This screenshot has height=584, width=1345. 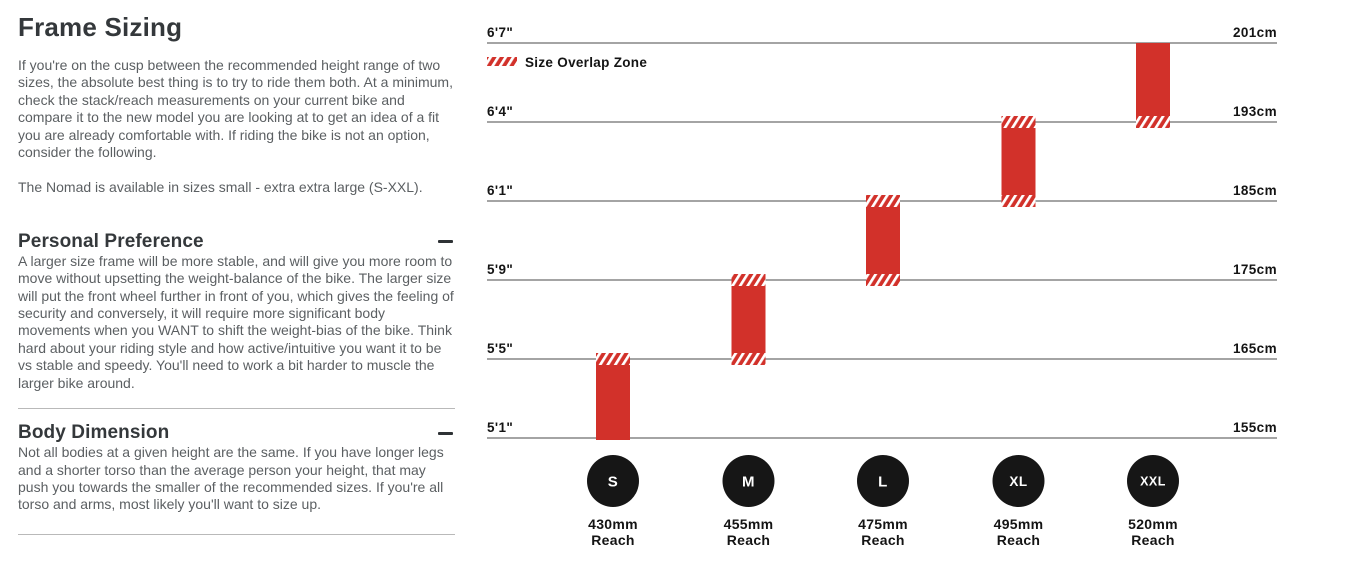 What do you see at coordinates (500, 348) in the screenshot?
I see `height-label-imperial: 5'5"` at bounding box center [500, 348].